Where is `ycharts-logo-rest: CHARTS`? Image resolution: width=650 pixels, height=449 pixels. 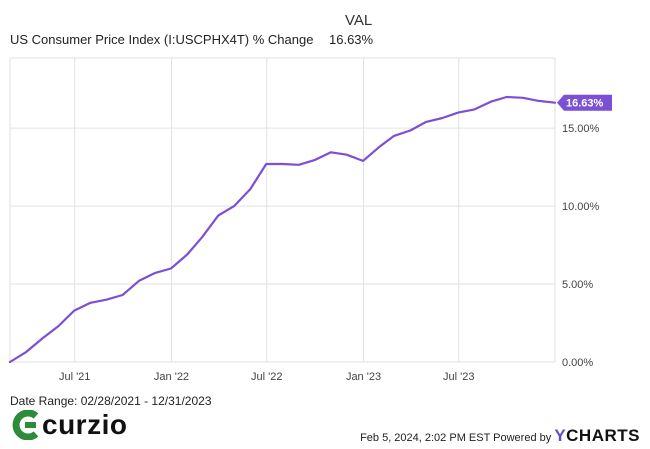 ycharts-logo-rest: CHARTS is located at coordinates (603, 435).